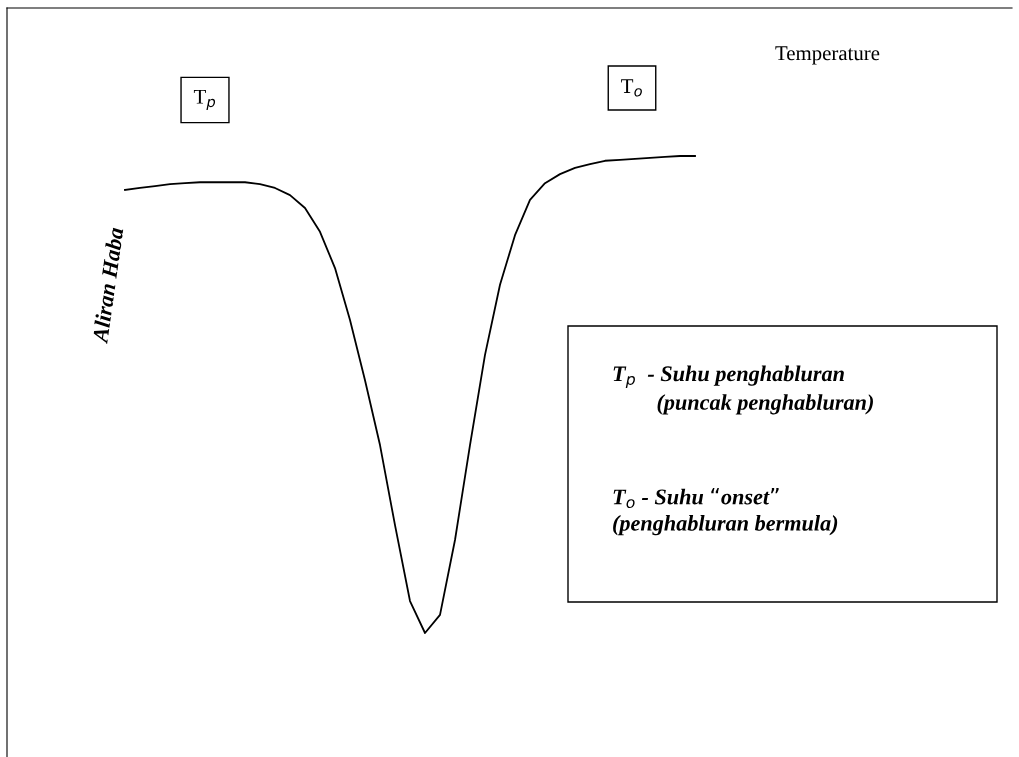 Image resolution: width=1019 pixels, height=757 pixels. I want to click on y-axis-title: Aliran Haba, so click(107, 285).